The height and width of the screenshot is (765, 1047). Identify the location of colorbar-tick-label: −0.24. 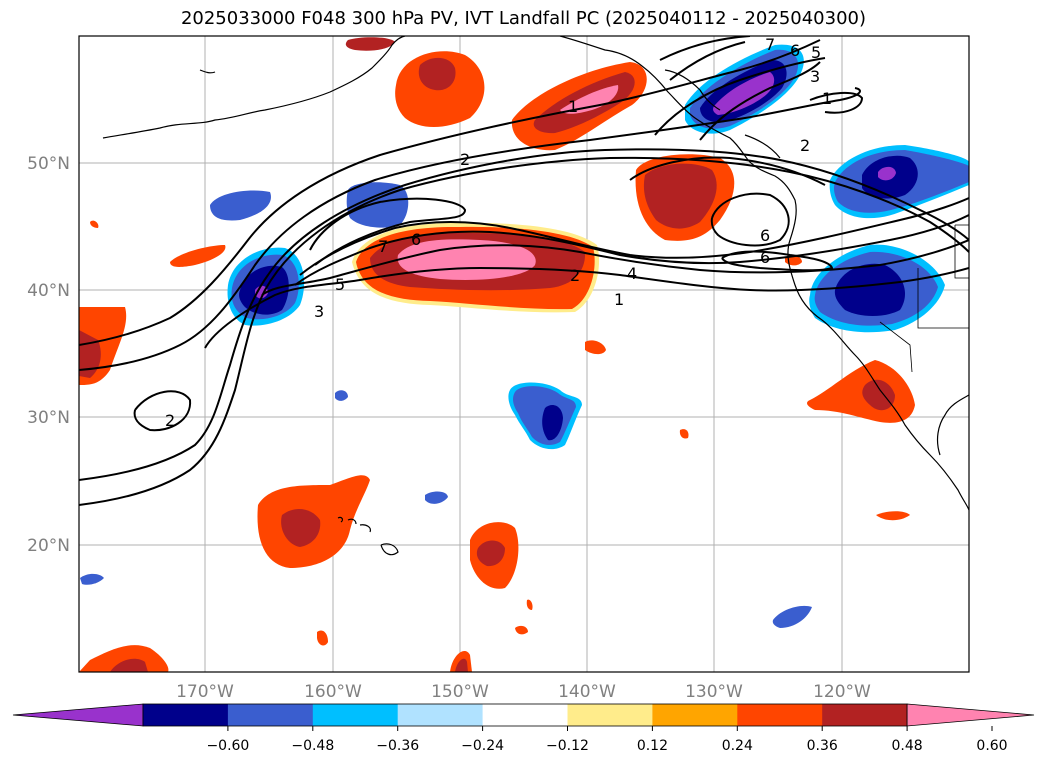
(482, 746).